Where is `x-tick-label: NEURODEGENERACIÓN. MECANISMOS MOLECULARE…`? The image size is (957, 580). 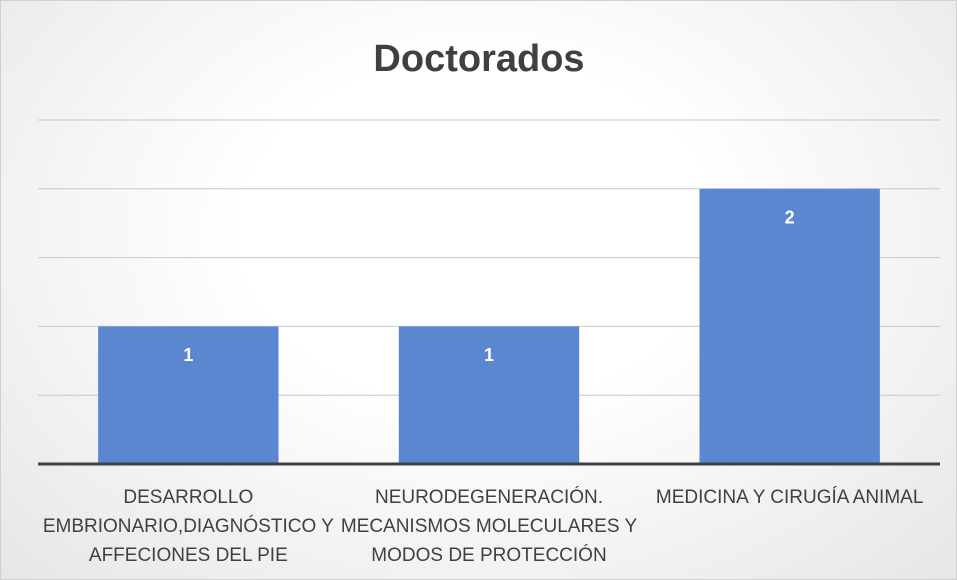
x-tick-label: NEURODEGENERACIÓN. MECANISMOS MOLECULARE… is located at coordinates (489, 526).